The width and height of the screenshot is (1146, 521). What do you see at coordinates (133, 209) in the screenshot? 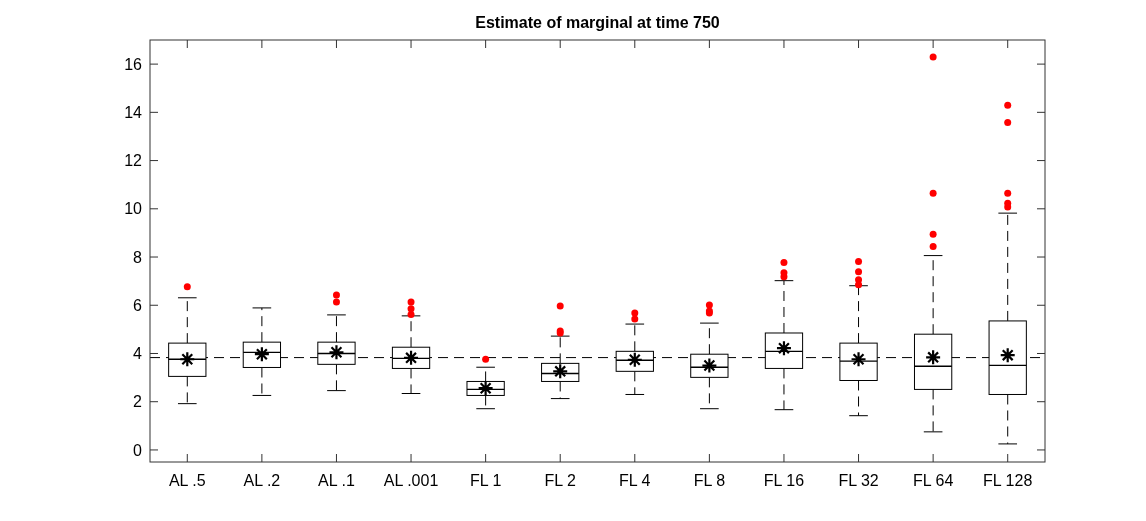
I see `y-tick-label: 10` at bounding box center [133, 209].